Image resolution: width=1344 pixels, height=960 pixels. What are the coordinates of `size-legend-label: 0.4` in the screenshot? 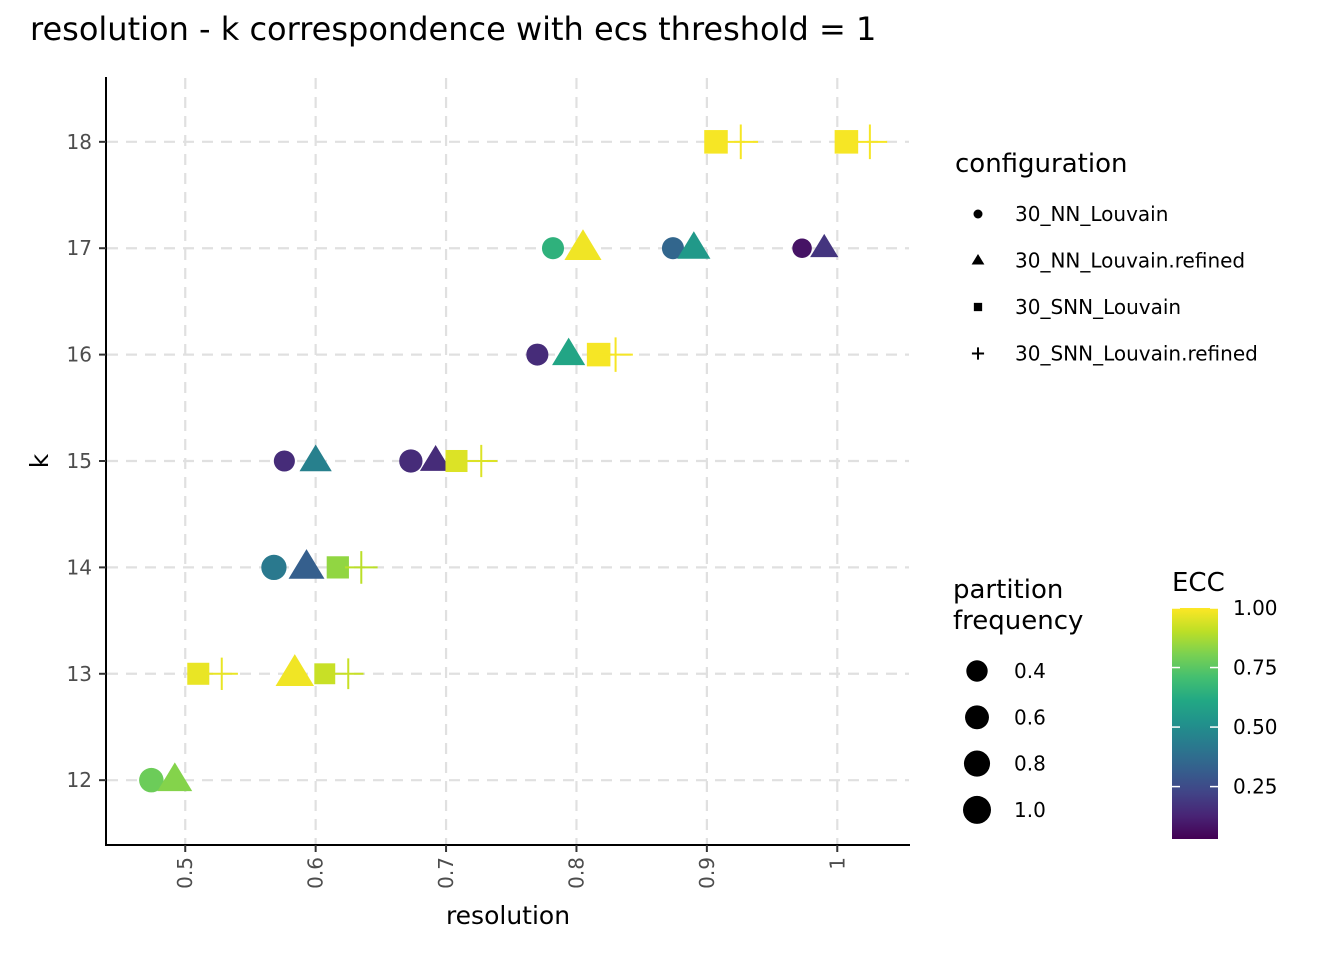 It's located at (1030, 671).